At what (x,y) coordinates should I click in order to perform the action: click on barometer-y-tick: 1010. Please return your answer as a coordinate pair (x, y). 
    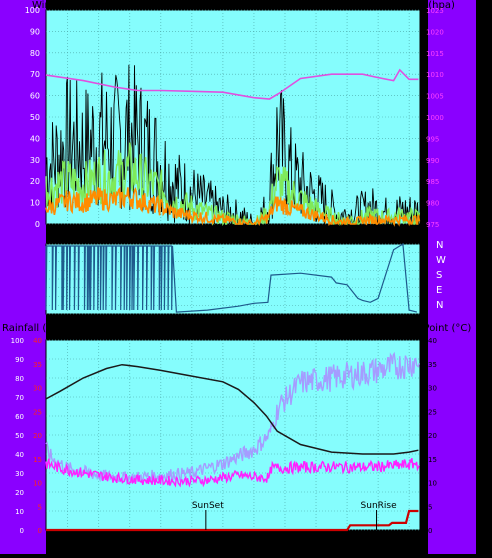
    Looking at the image, I should click on (435, 75).